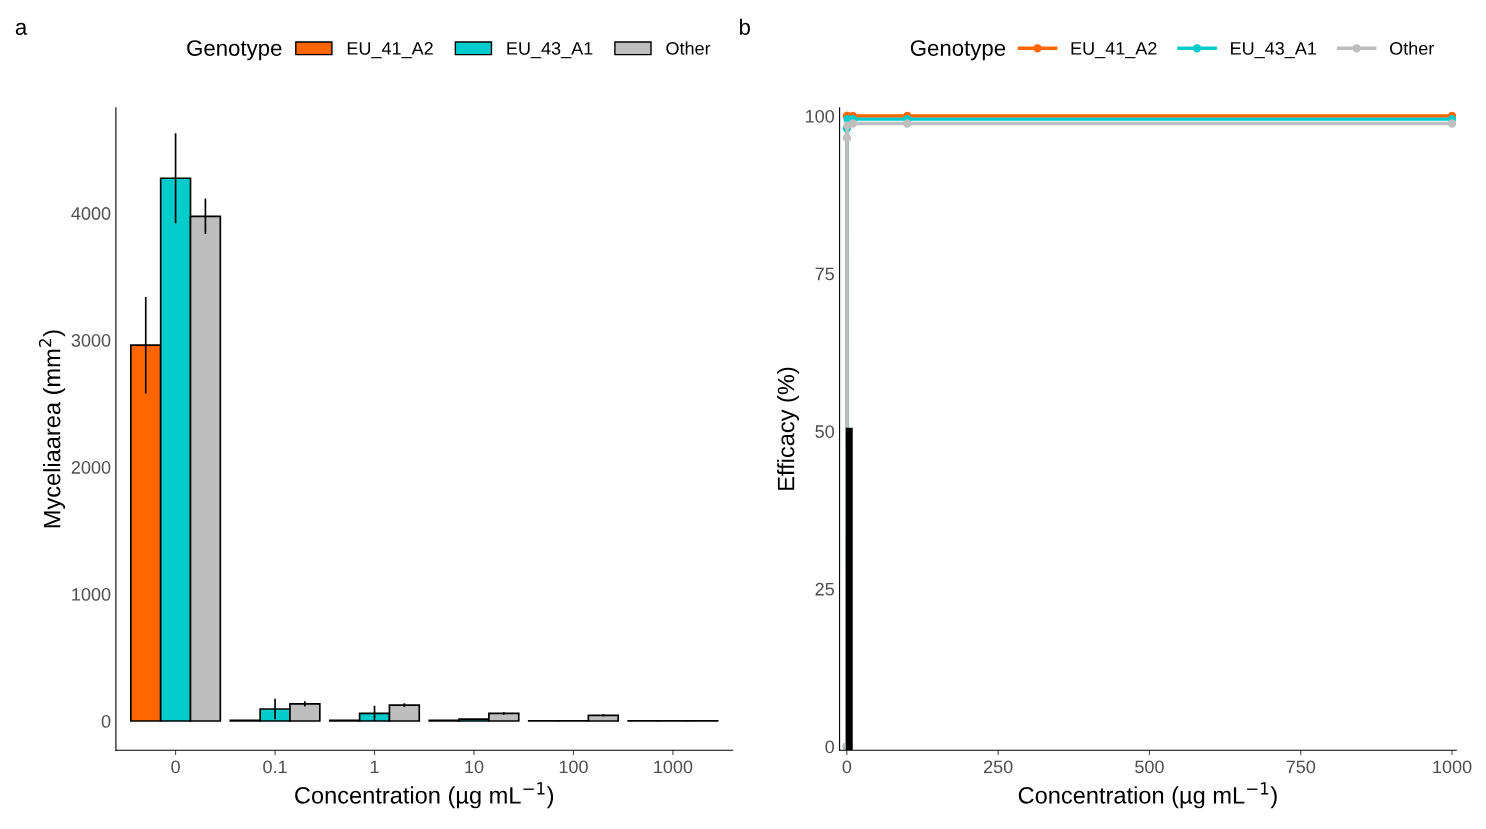 Image resolution: width=1486 pixels, height=829 pixels. I want to click on chart-title: a, so click(21, 28).